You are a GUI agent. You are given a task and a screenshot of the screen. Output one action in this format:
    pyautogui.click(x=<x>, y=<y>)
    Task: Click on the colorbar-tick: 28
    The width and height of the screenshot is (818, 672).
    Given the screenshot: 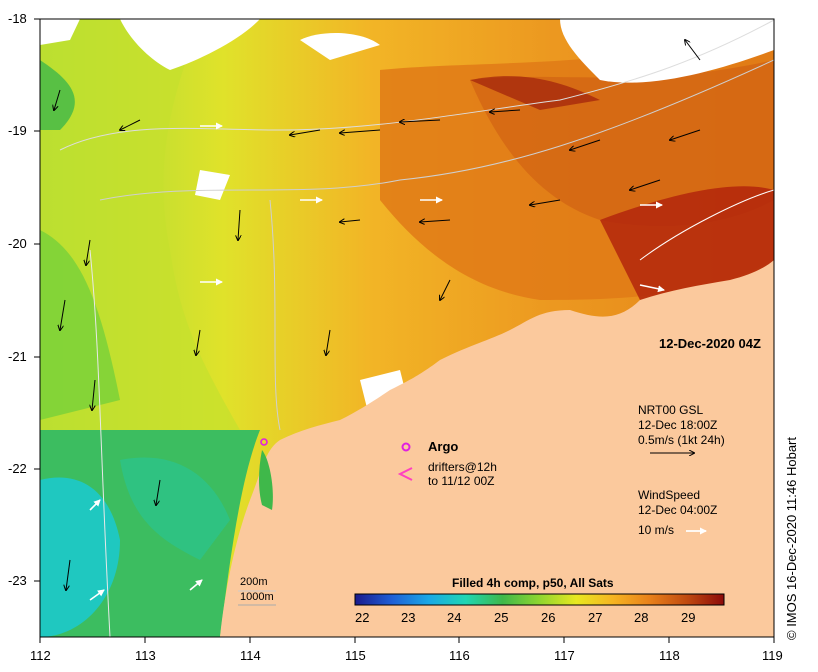 What is the action you would take?
    pyautogui.click(x=641, y=617)
    